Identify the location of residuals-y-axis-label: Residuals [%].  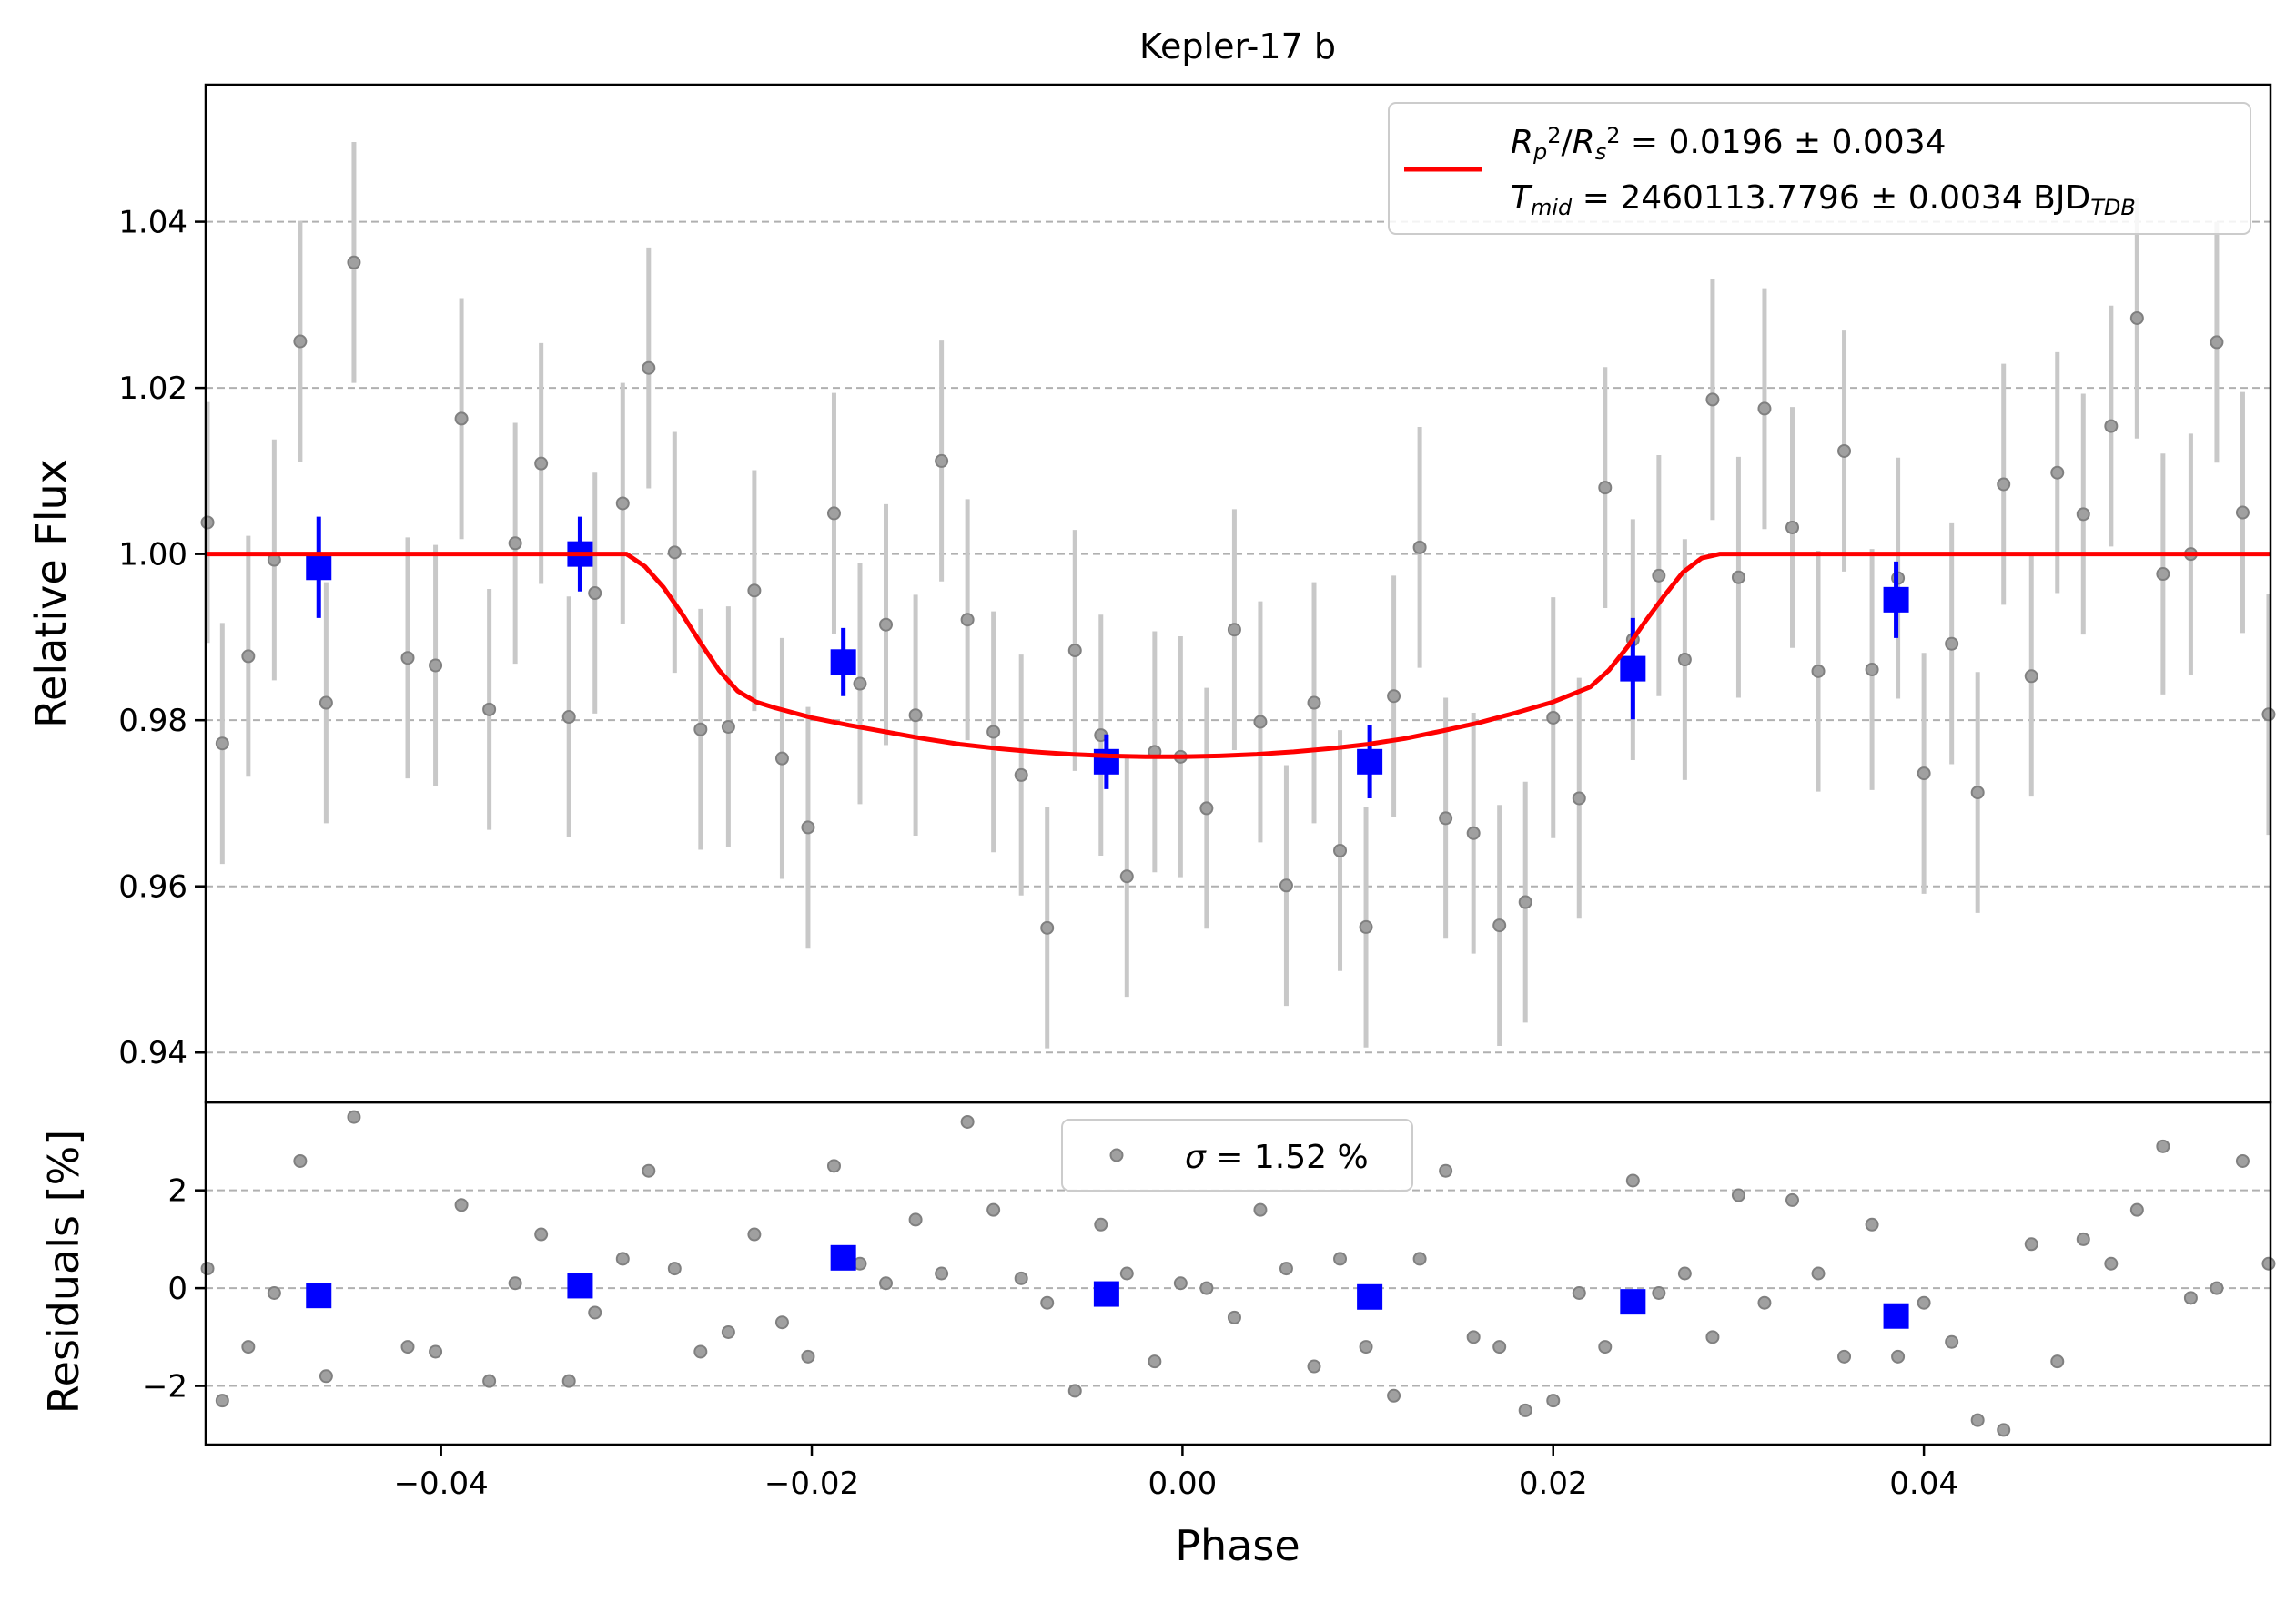
(64, 1272).